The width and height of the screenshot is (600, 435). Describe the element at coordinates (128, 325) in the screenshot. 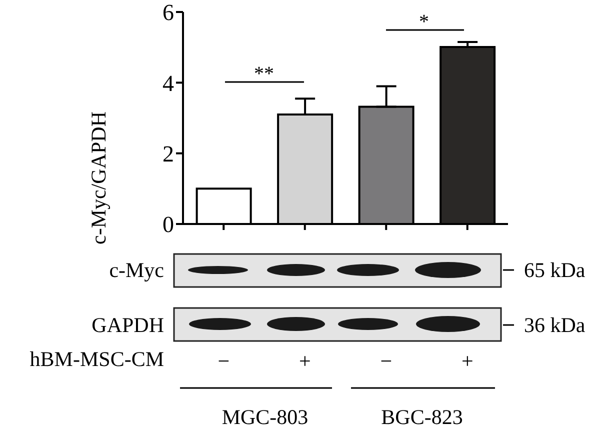

I see `text: GAPDH` at that location.